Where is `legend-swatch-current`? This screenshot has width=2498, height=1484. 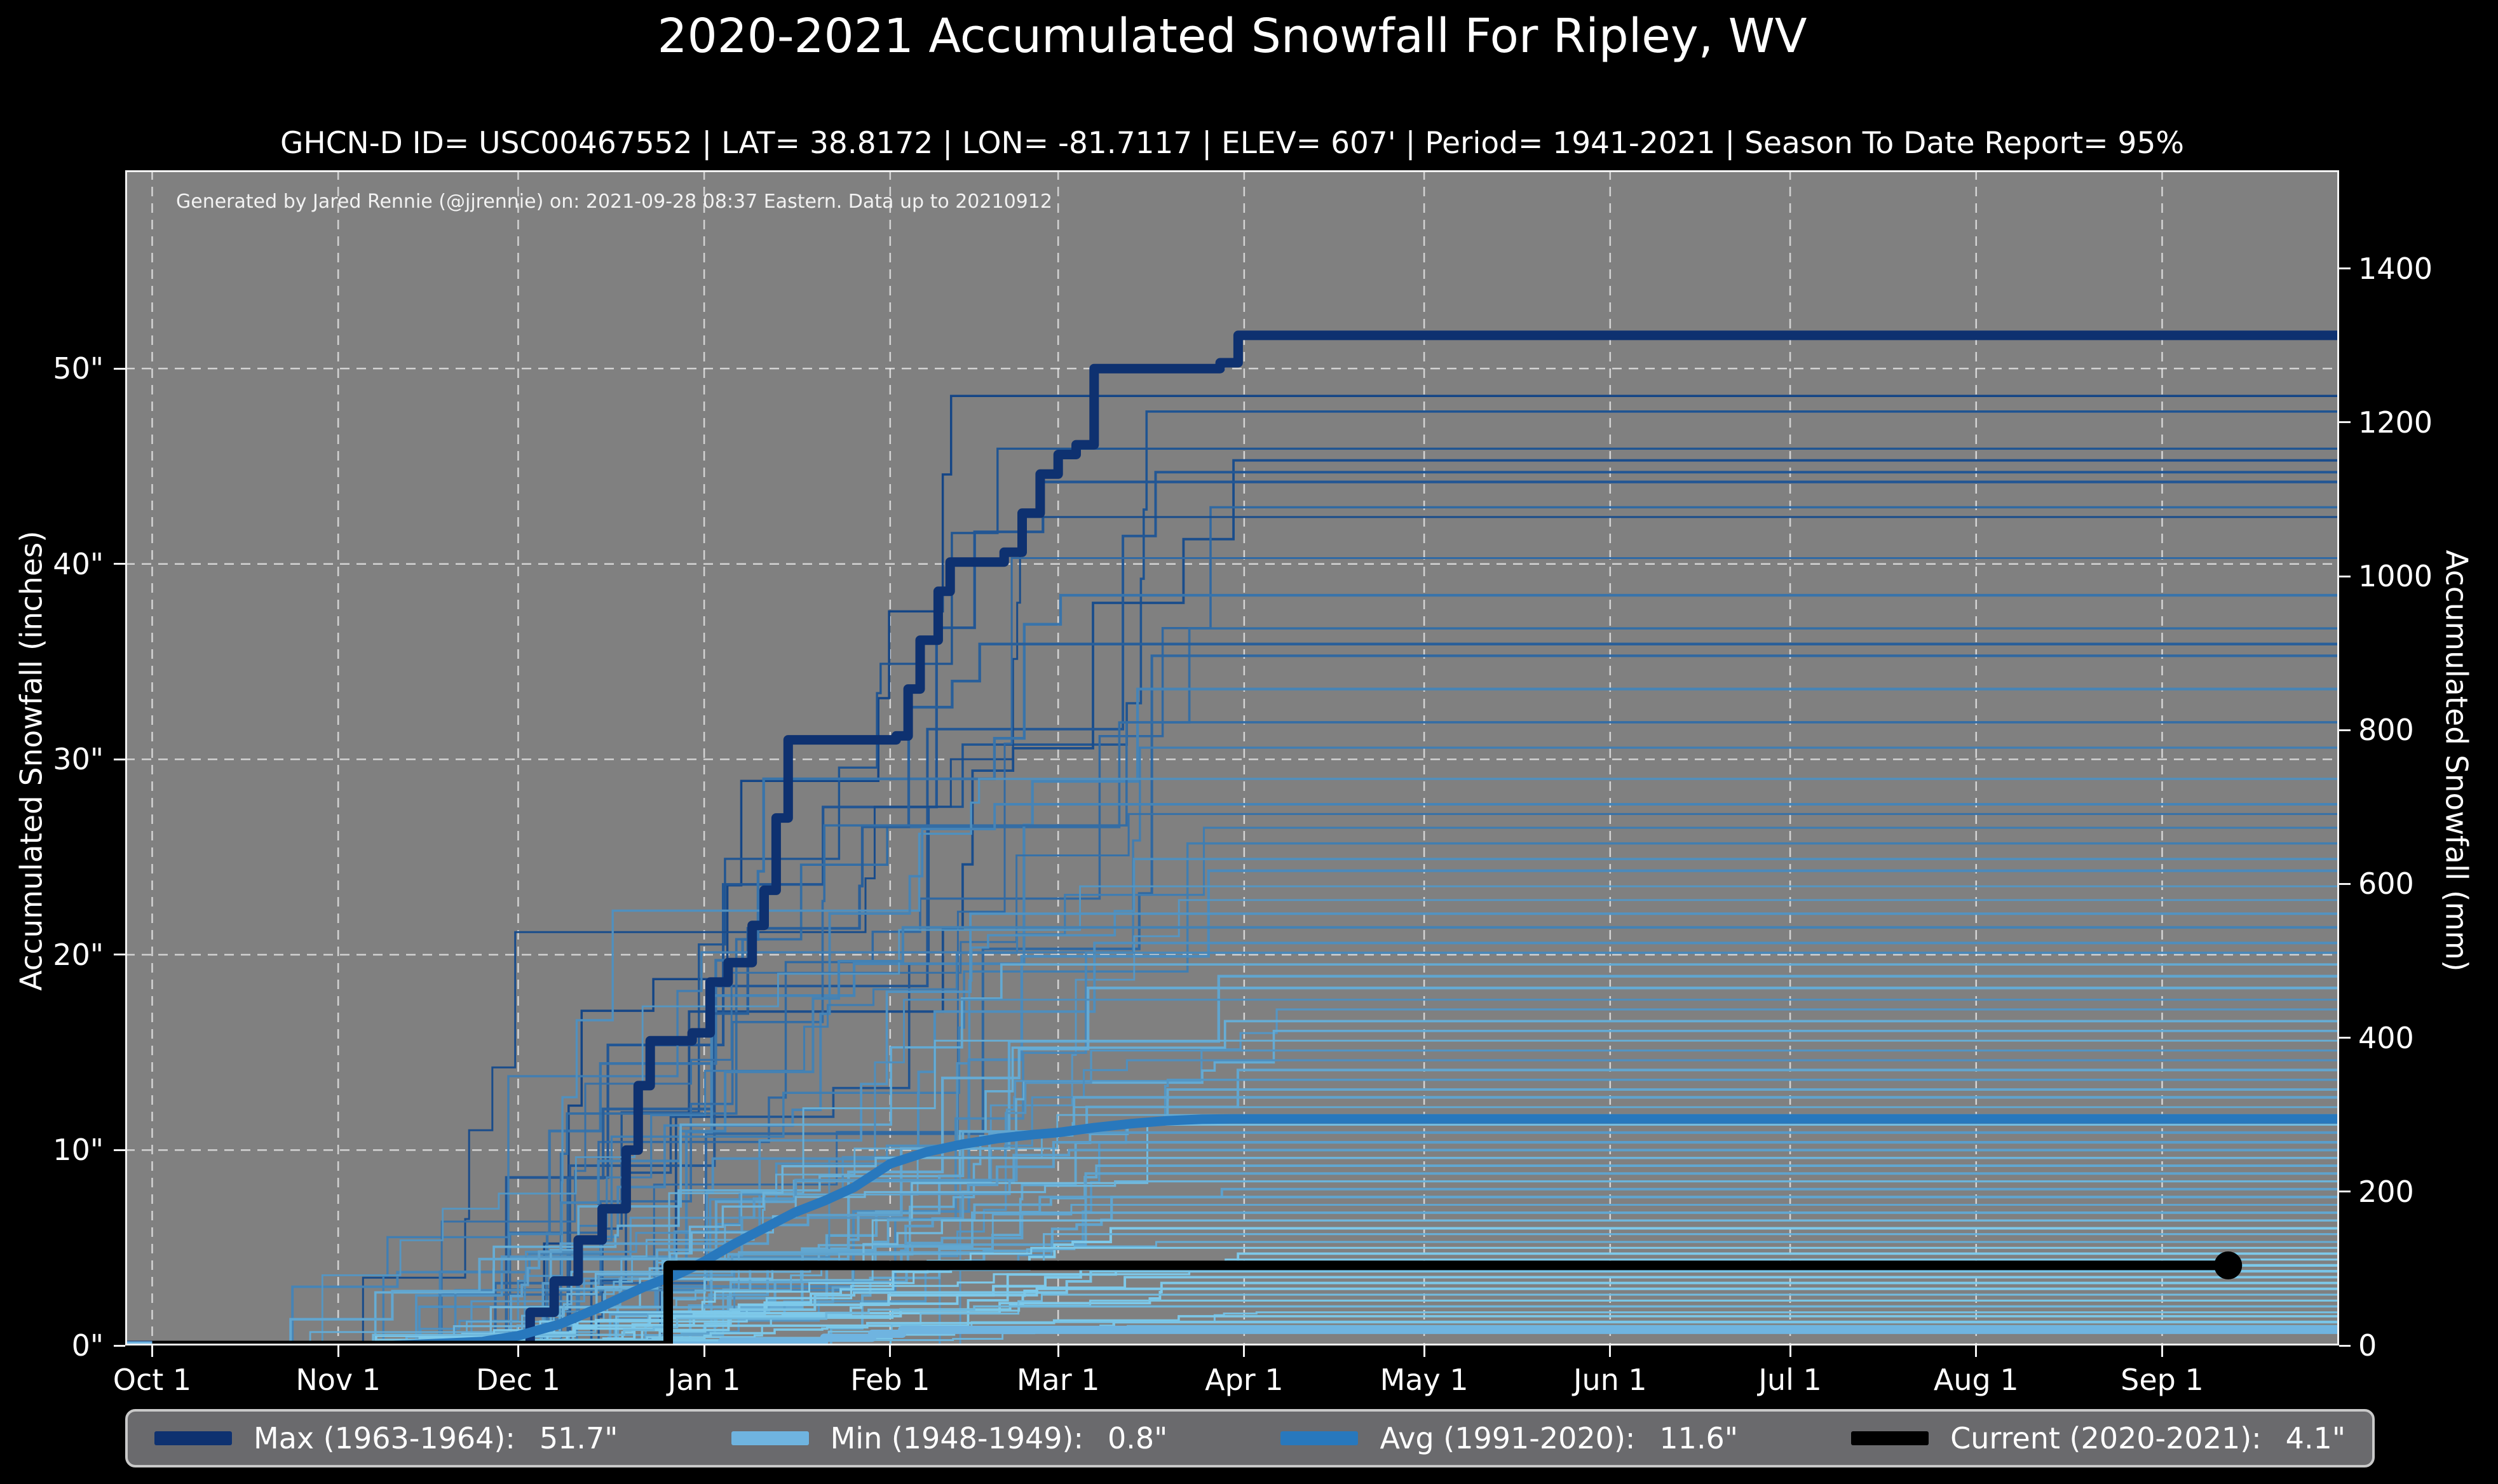
legend-swatch-current is located at coordinates (1890, 1438).